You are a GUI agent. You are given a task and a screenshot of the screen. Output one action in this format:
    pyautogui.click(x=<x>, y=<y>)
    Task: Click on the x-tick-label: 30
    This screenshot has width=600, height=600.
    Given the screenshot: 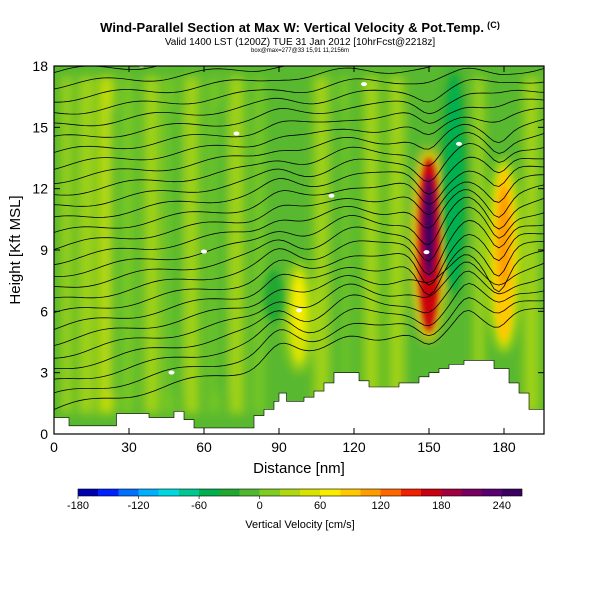 What is the action you would take?
    pyautogui.click(x=129, y=447)
    